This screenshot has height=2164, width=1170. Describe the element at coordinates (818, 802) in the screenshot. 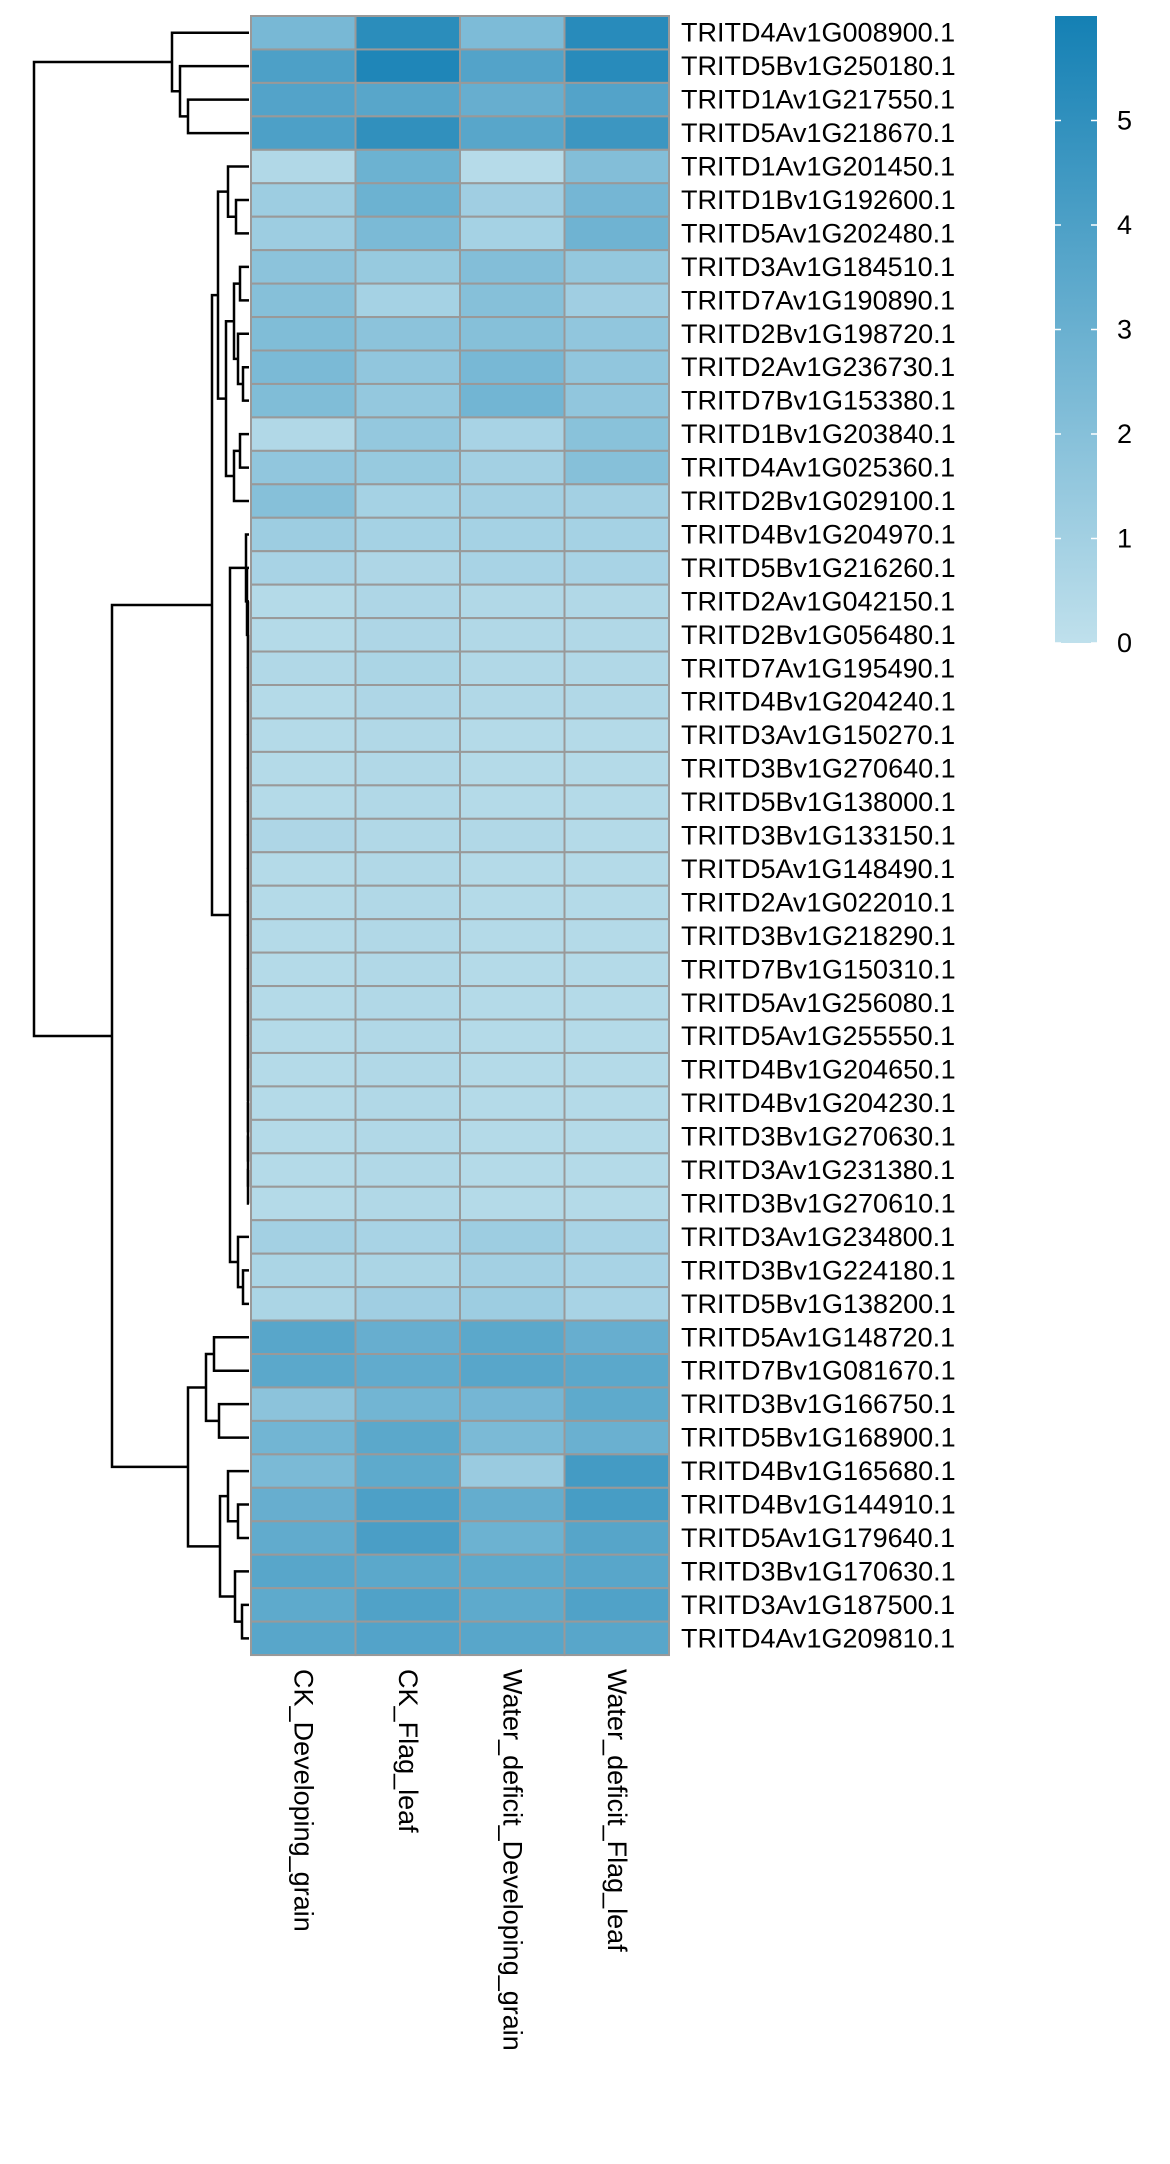

I see `row-label: TRITD5Bv1G138000.1` at that location.